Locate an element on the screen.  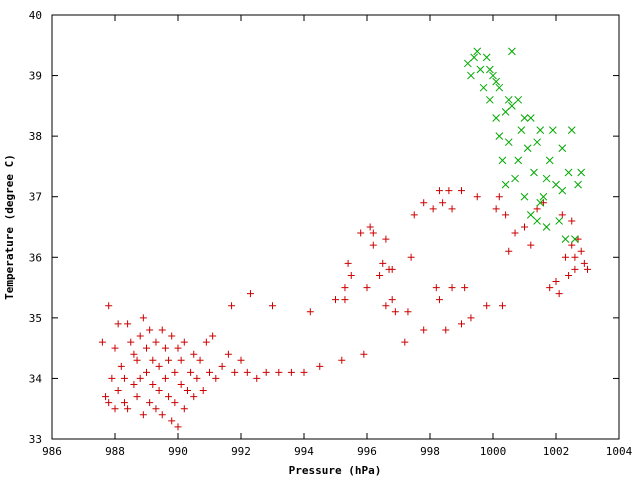
y-tick-label: 33 is located at coordinates (35, 439).